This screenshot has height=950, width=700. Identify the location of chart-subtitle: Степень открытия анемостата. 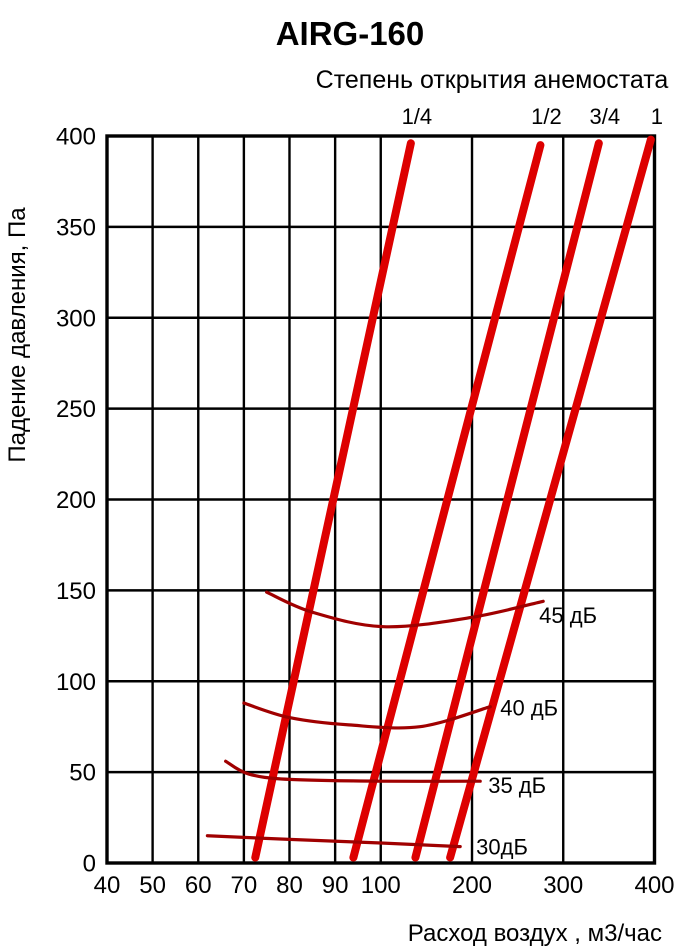
(492, 80).